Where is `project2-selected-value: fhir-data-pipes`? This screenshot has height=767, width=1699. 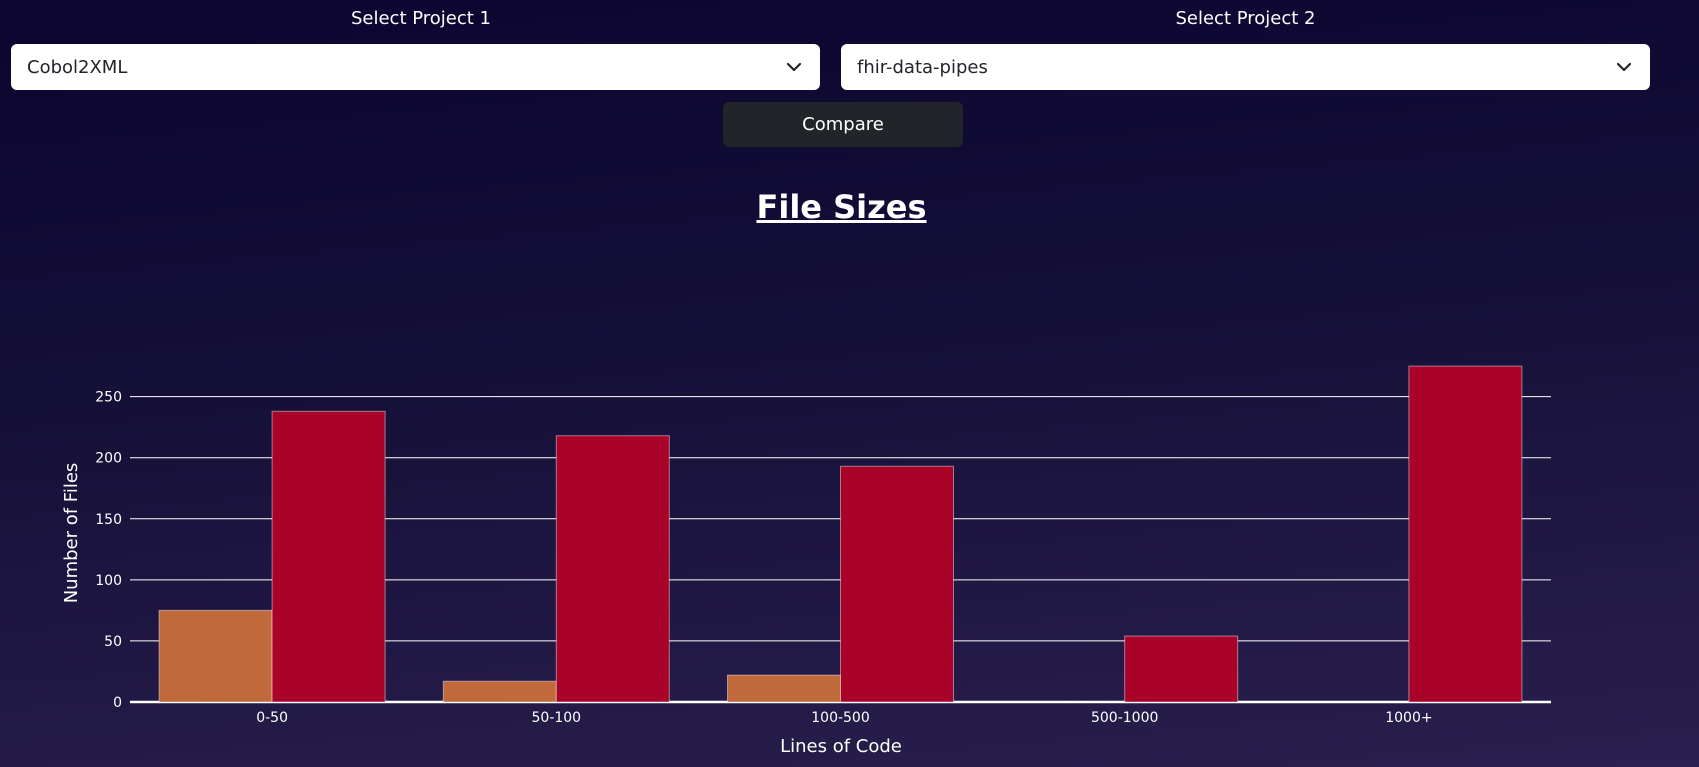 project2-selected-value: fhir-data-pipes is located at coordinates (922, 67).